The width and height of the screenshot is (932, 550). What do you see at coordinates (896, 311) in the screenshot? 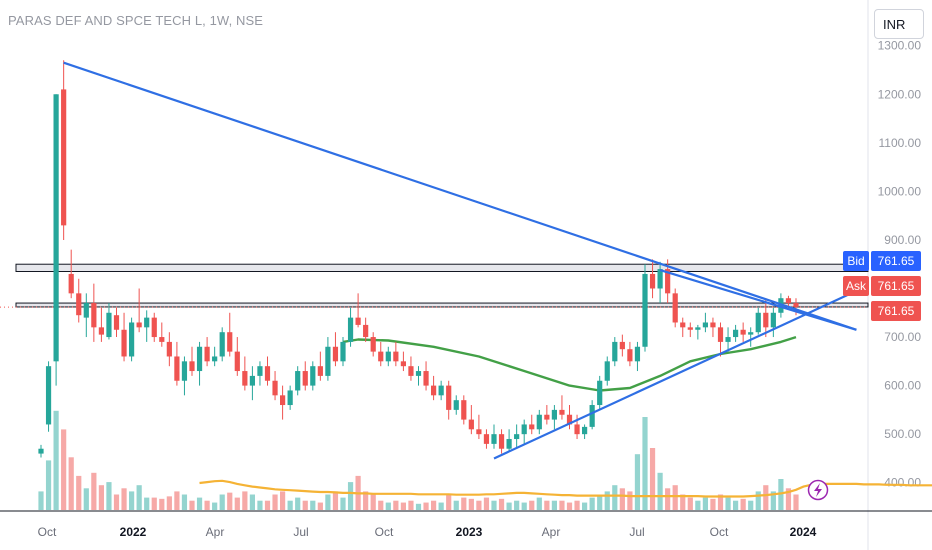
I see `price-tag-value: 761.65` at bounding box center [896, 311].